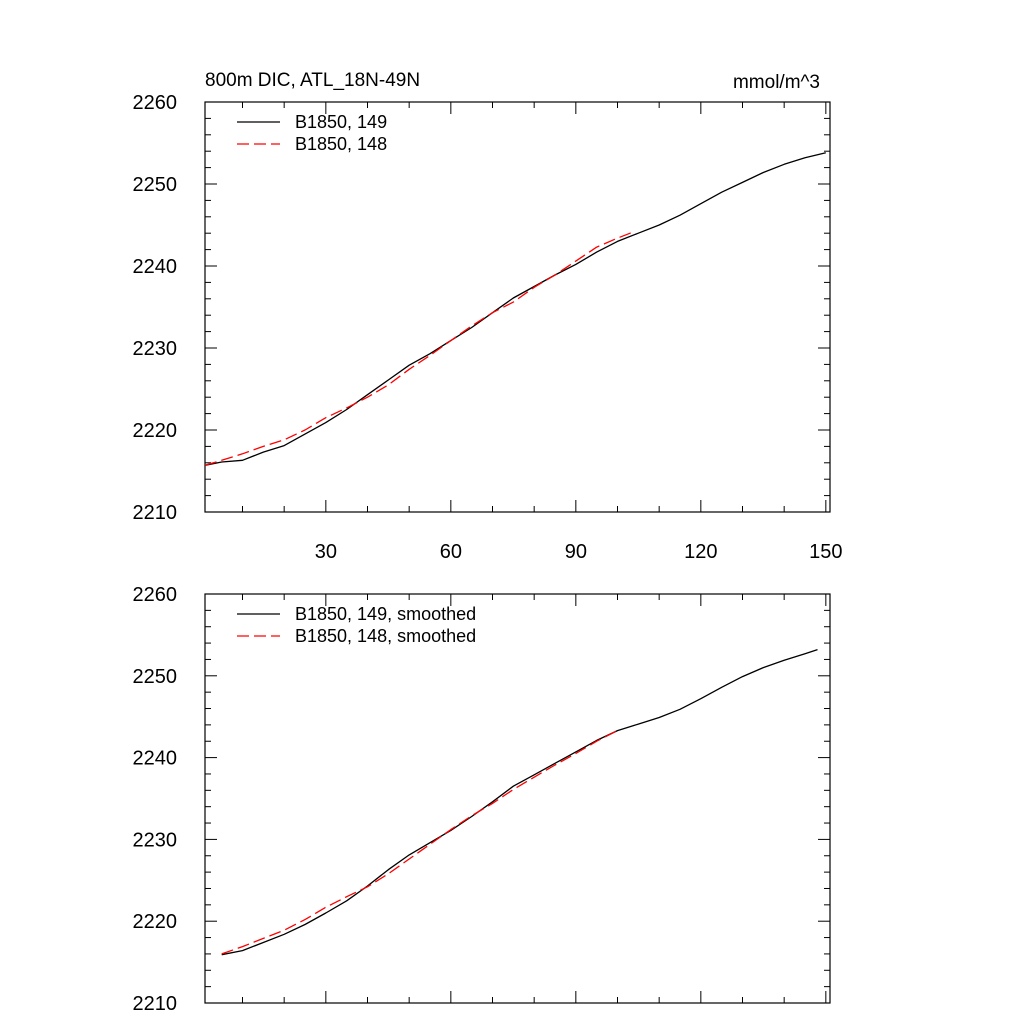 The width and height of the screenshot is (1024, 1029). What do you see at coordinates (385, 614) in the screenshot?
I see `legend-label-1: B1850, 149, smoothed` at bounding box center [385, 614].